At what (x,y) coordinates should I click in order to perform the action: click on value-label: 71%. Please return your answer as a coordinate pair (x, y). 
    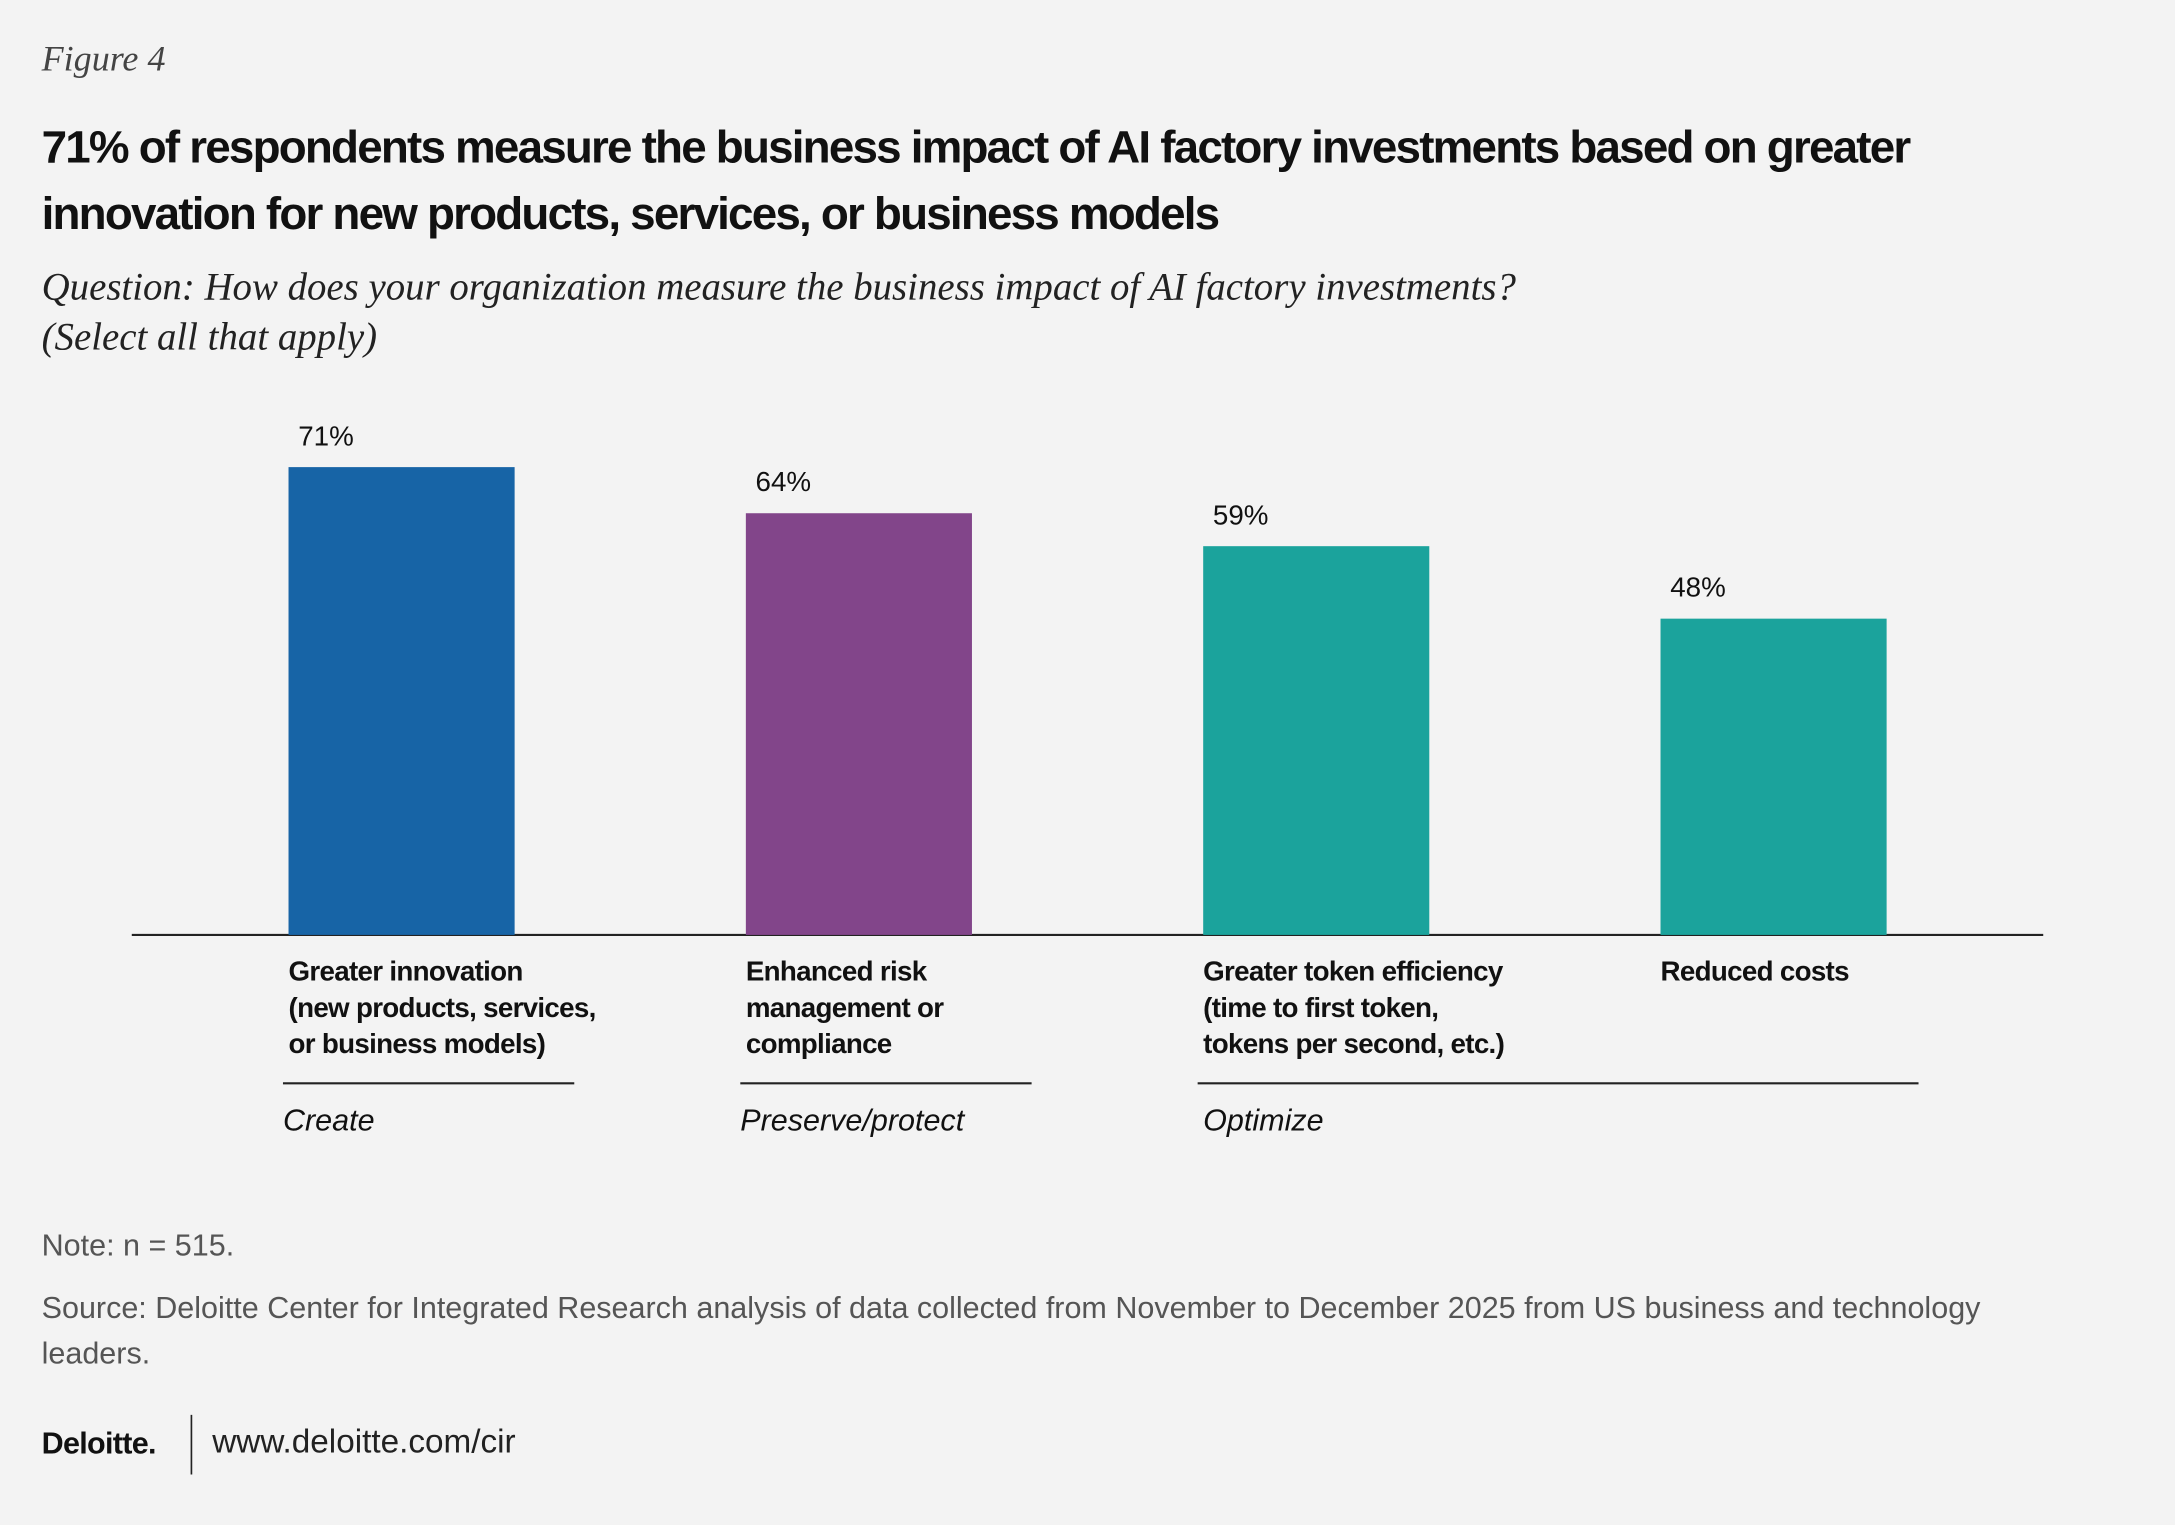
    Looking at the image, I should click on (326, 436).